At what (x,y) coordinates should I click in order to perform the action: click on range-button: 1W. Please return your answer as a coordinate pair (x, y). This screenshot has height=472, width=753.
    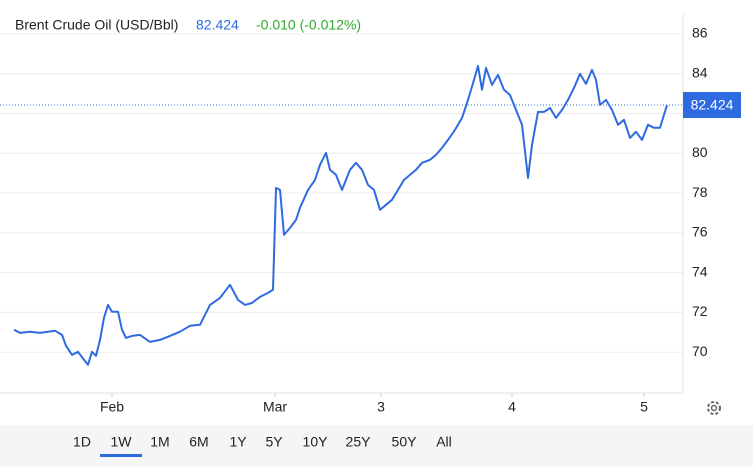
    Looking at the image, I should click on (121, 445).